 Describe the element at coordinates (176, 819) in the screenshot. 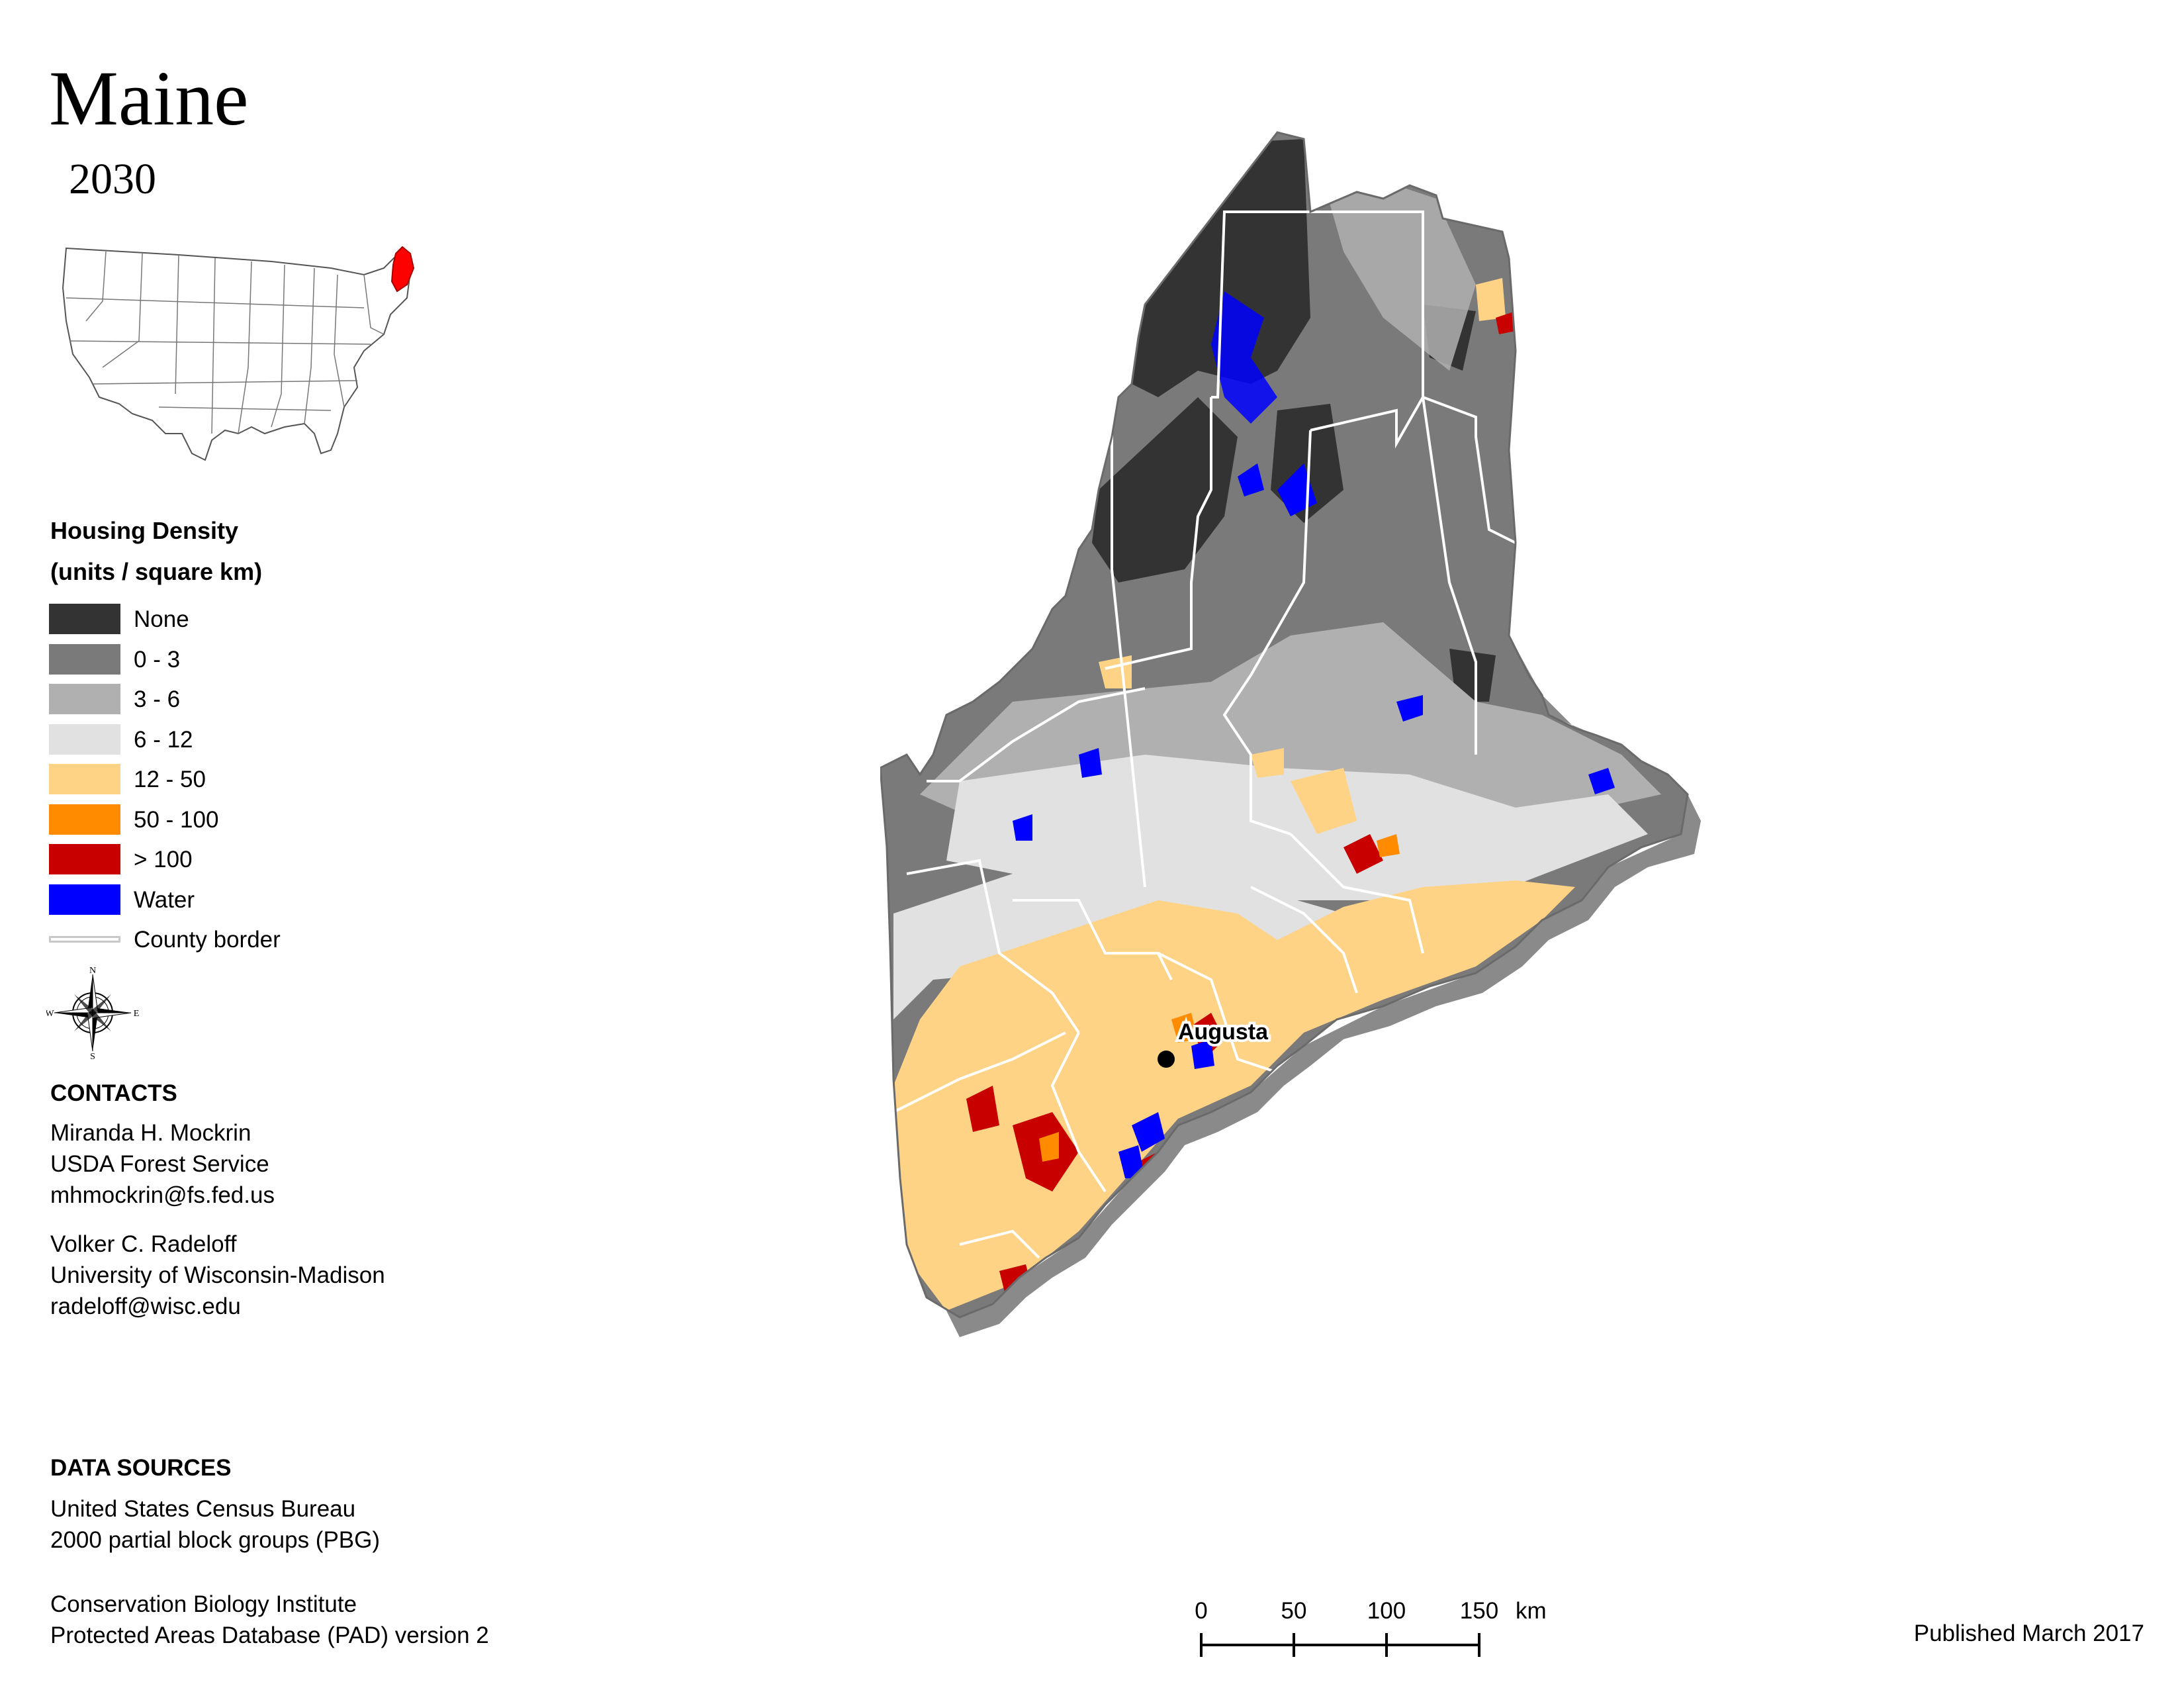

I see `legend-label: 50 - 100` at that location.